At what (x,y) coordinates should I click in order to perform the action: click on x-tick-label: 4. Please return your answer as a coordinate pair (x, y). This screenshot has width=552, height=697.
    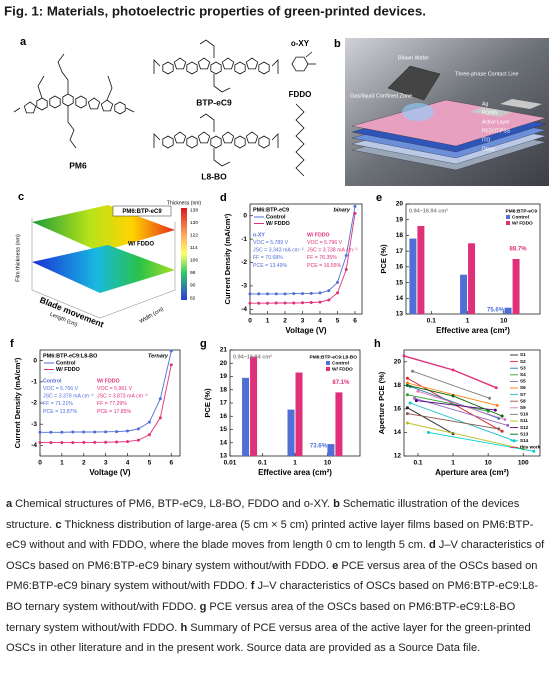
    Looking at the image, I should click on (128, 463).